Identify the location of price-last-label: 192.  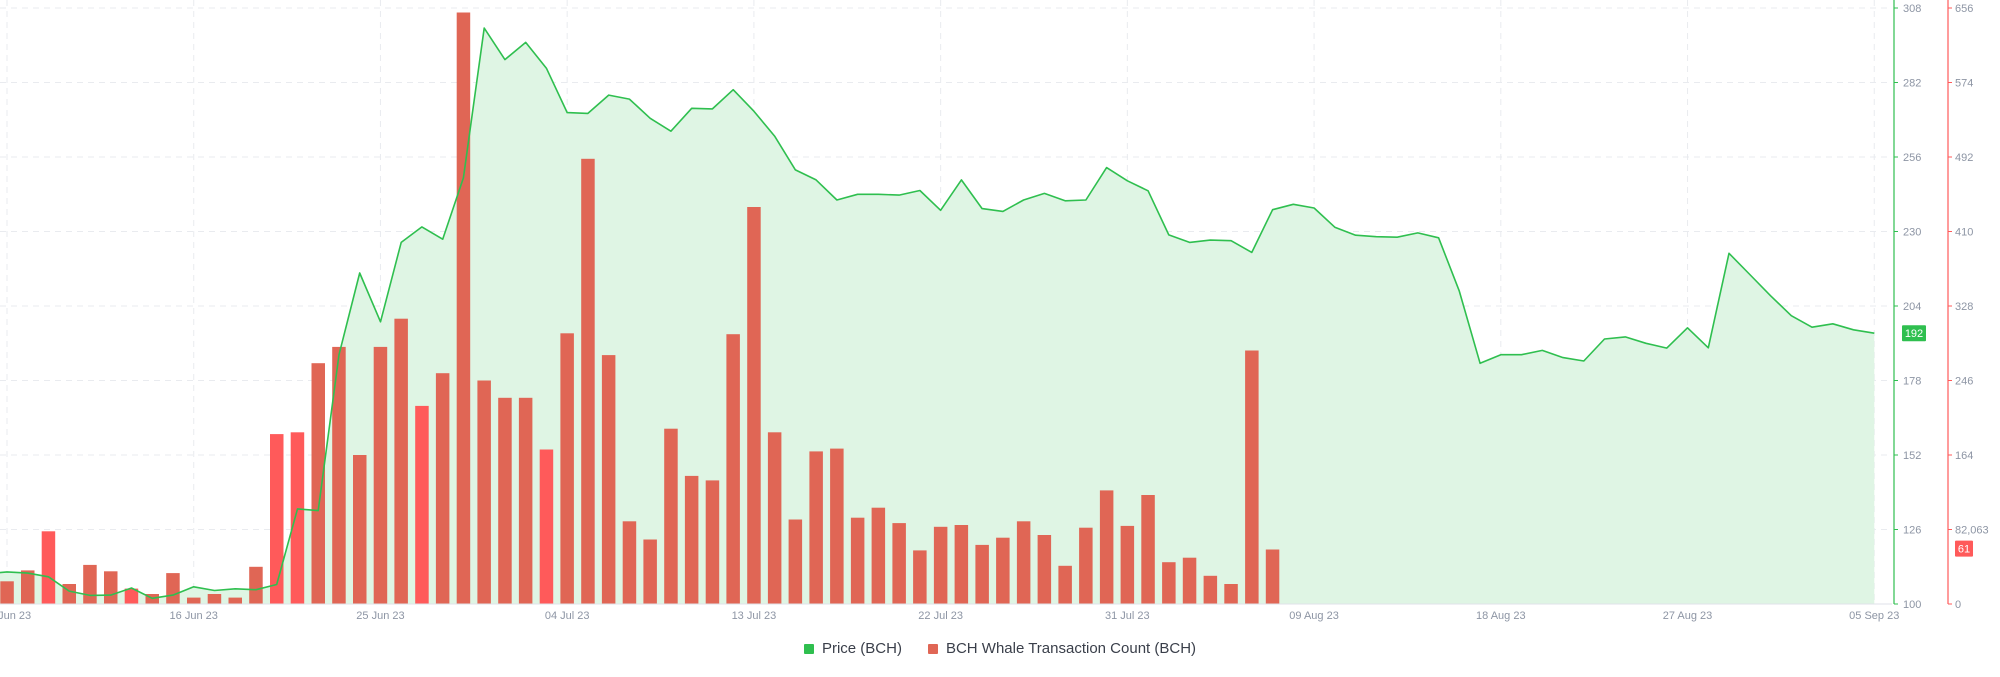
(1914, 334).